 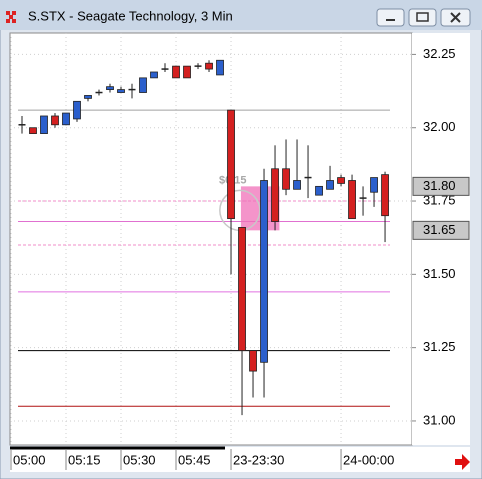 What do you see at coordinates (29, 459) in the screenshot?
I see `x-tick-label: 05:00` at bounding box center [29, 459].